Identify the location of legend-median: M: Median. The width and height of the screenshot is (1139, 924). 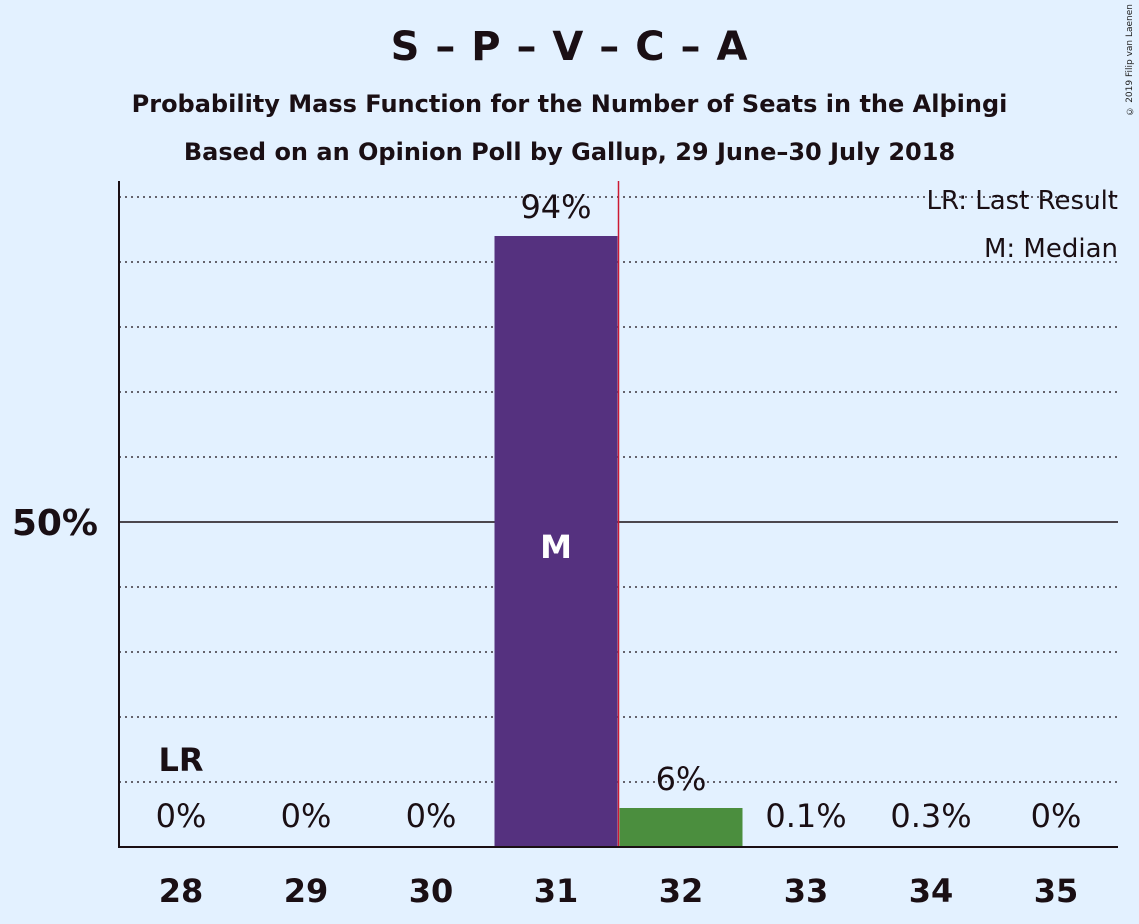
(1051, 249).